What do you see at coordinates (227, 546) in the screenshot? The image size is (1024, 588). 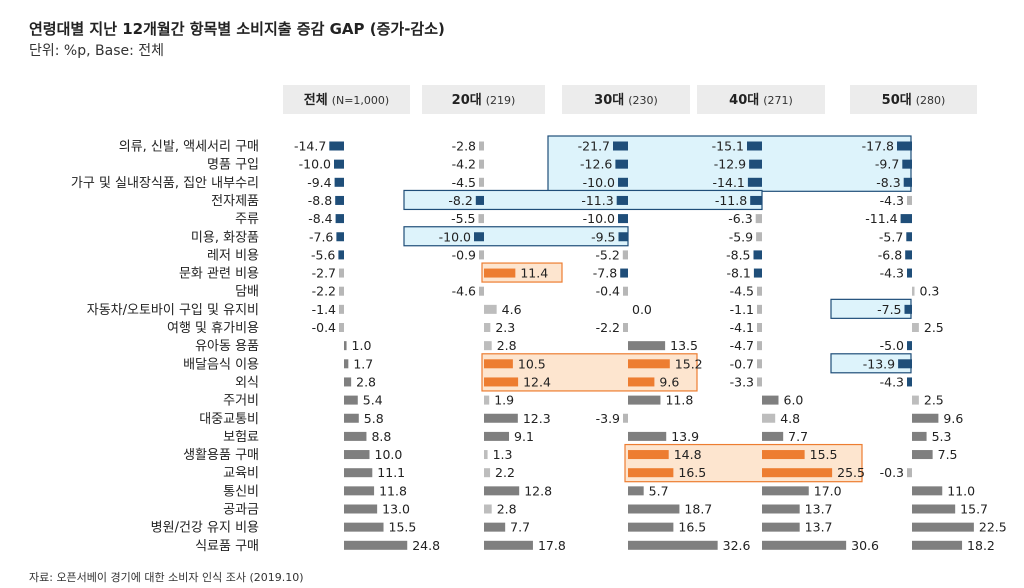 I see `row-label: 식료품 구매` at bounding box center [227, 546].